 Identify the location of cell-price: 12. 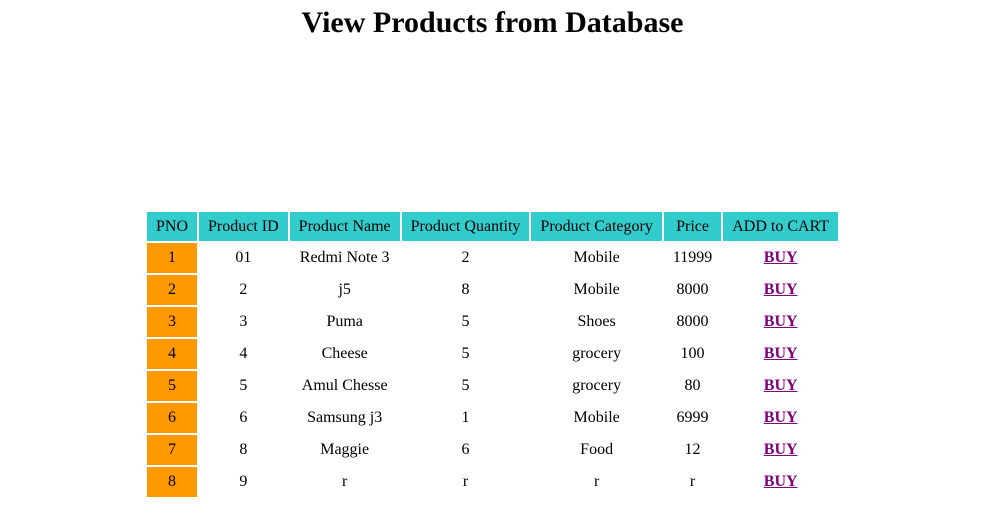
(692, 449).